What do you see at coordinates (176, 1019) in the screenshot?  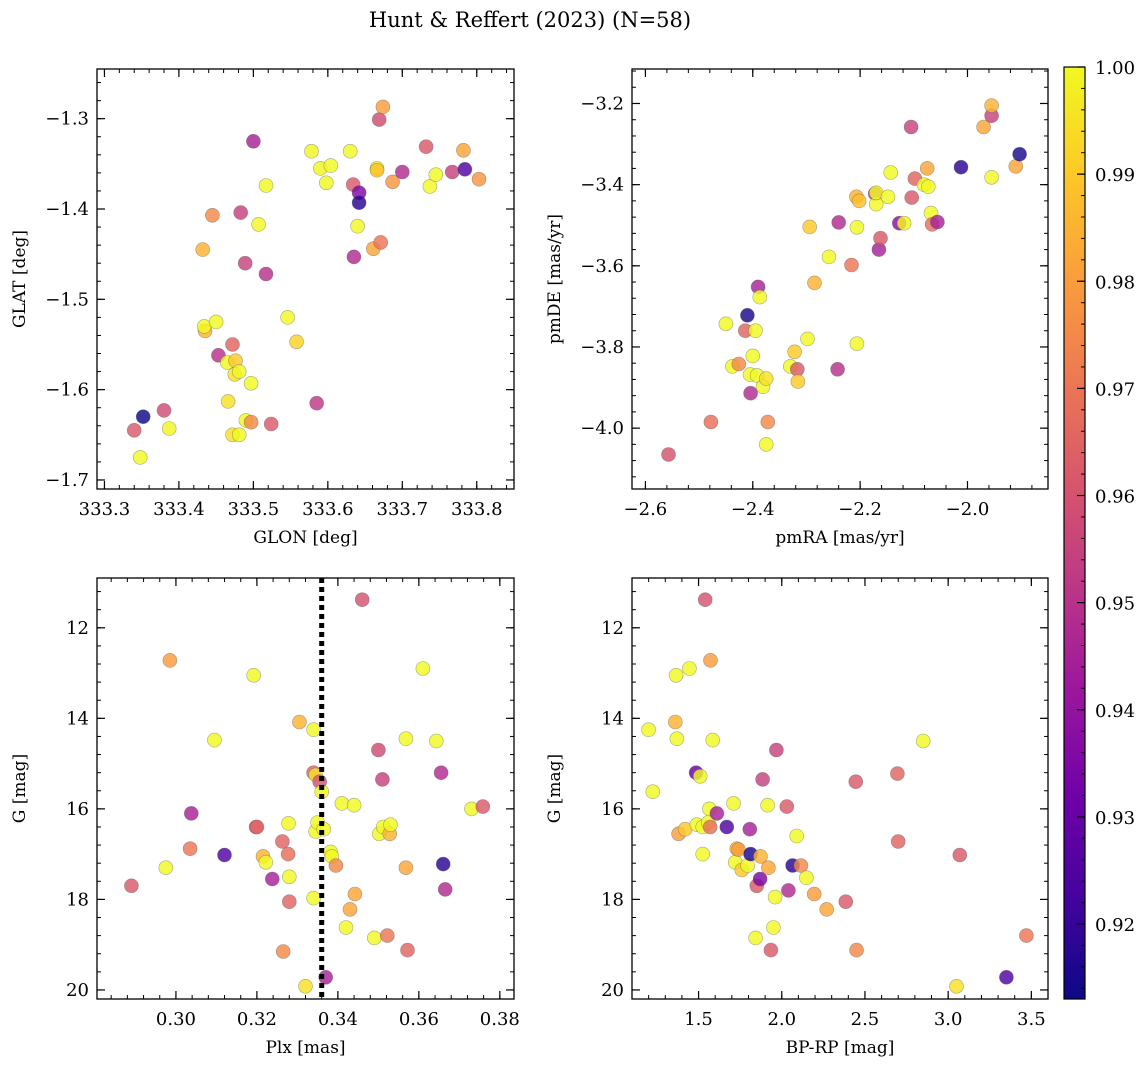 I see `x-tick-label: 0.30` at bounding box center [176, 1019].